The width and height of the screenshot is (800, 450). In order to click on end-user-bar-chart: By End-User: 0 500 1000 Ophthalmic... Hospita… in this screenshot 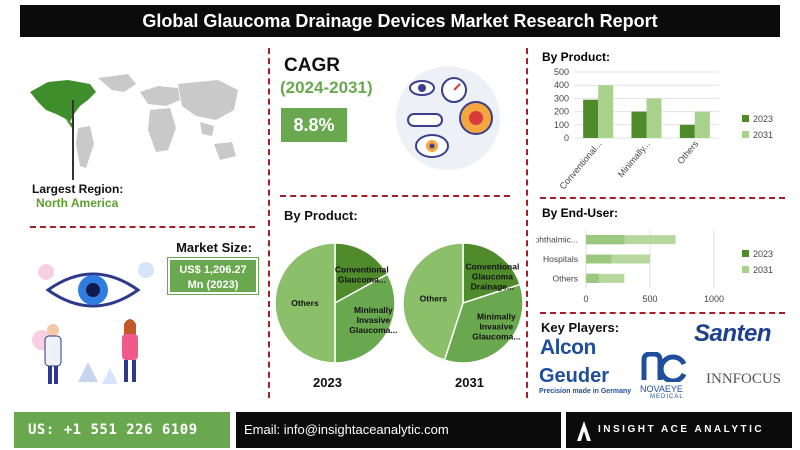, I will do `click(654, 255)`.